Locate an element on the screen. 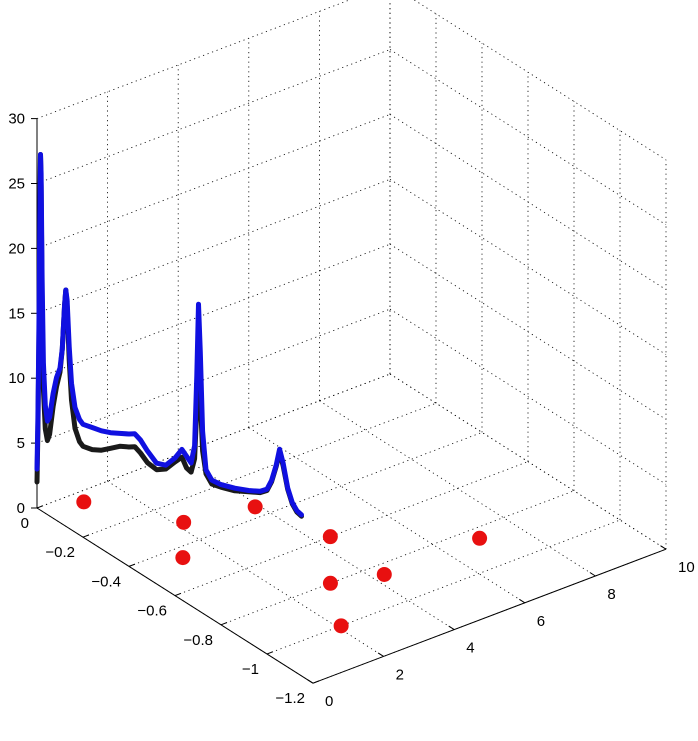  x-tick-label: 2 is located at coordinates (400, 674).